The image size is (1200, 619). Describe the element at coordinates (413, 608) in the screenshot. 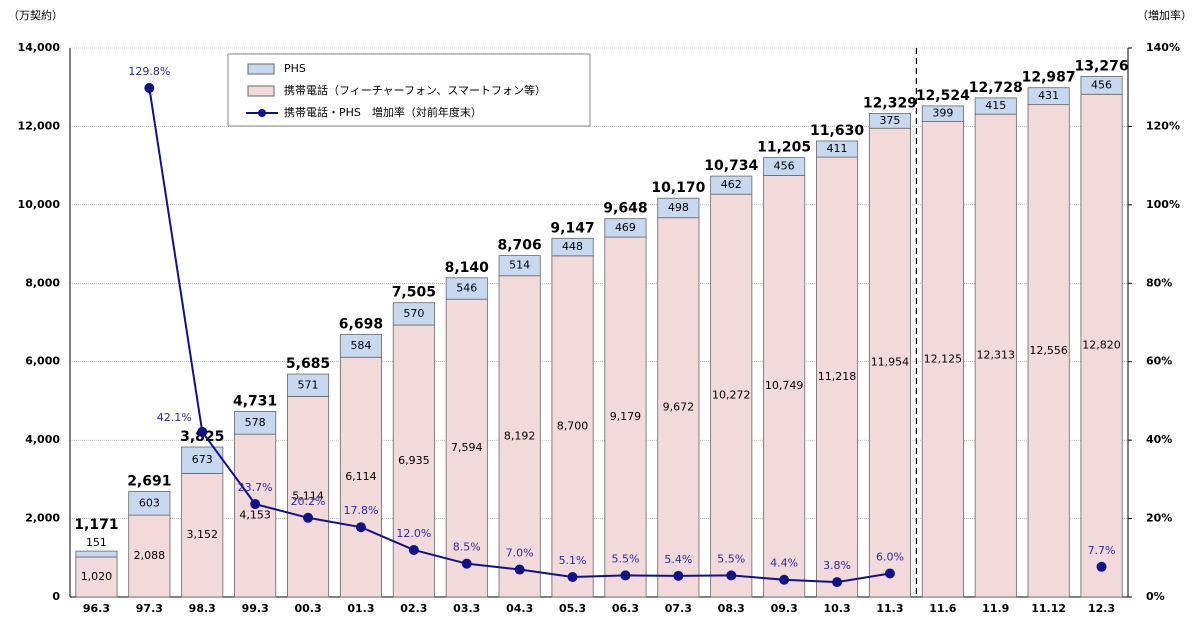

I see `x-tick-label: 02.3` at that location.